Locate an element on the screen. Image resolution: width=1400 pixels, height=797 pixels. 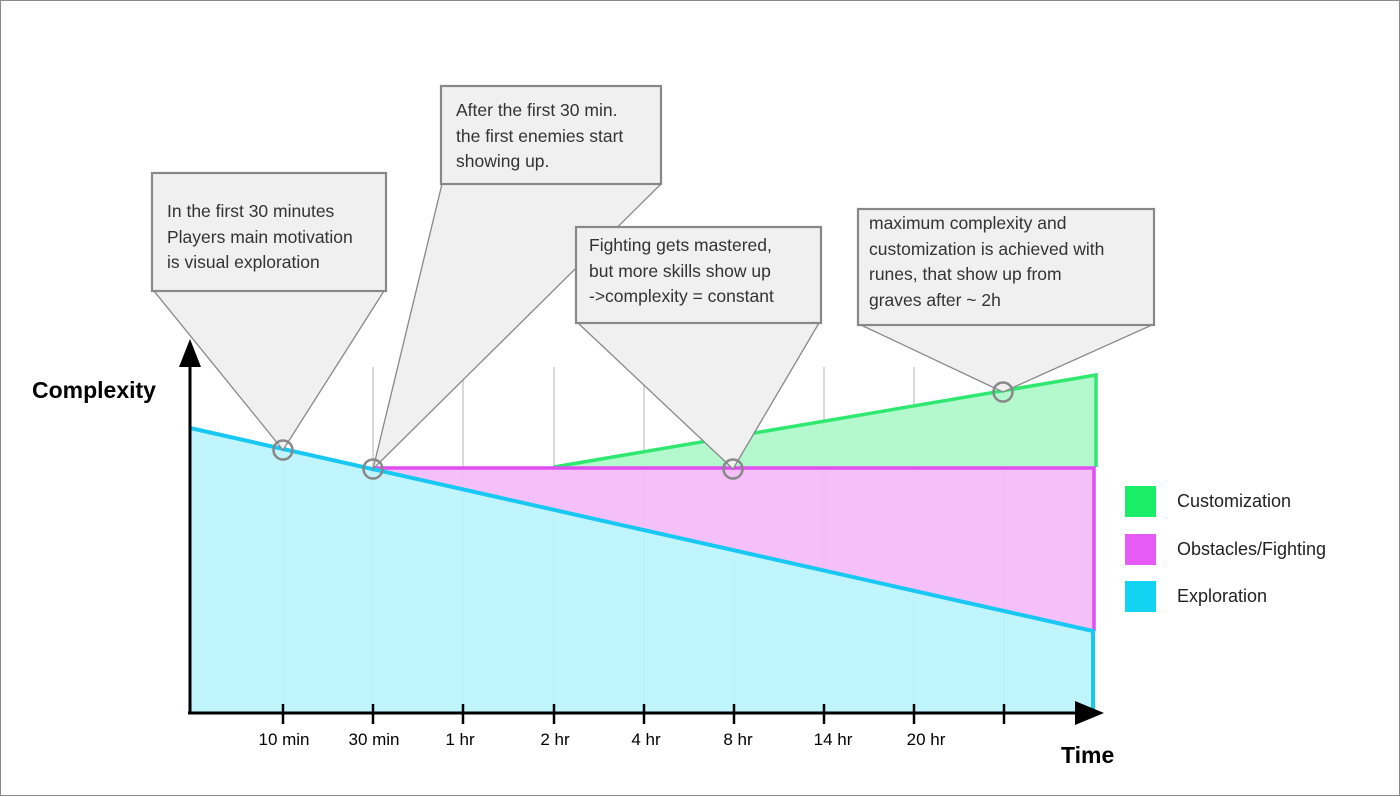
callout-3-line-2: but more skills show up is located at coordinates (680, 270).